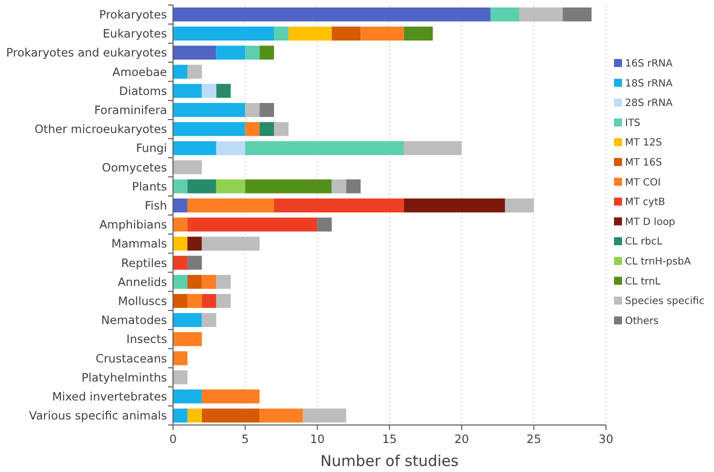 This screenshot has width=714, height=472. I want to click on legend-label: MT cytB, so click(645, 202).